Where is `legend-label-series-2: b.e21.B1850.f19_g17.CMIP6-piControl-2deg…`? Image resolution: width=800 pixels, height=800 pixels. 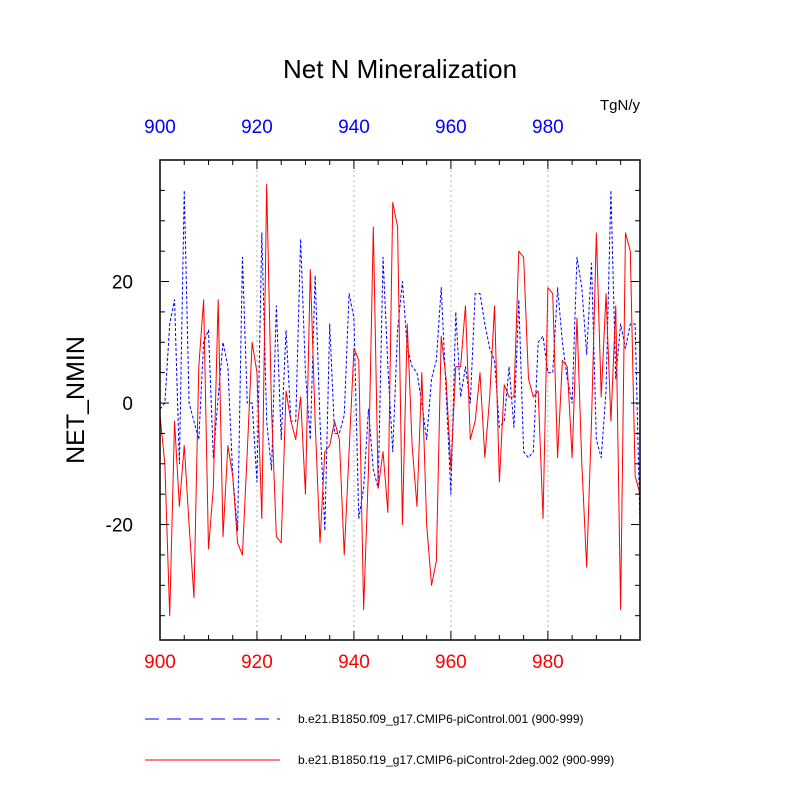 legend-label-series-2: b.e21.B1850.f19_g17.CMIP6-piControl-2deg… is located at coordinates (456, 760).